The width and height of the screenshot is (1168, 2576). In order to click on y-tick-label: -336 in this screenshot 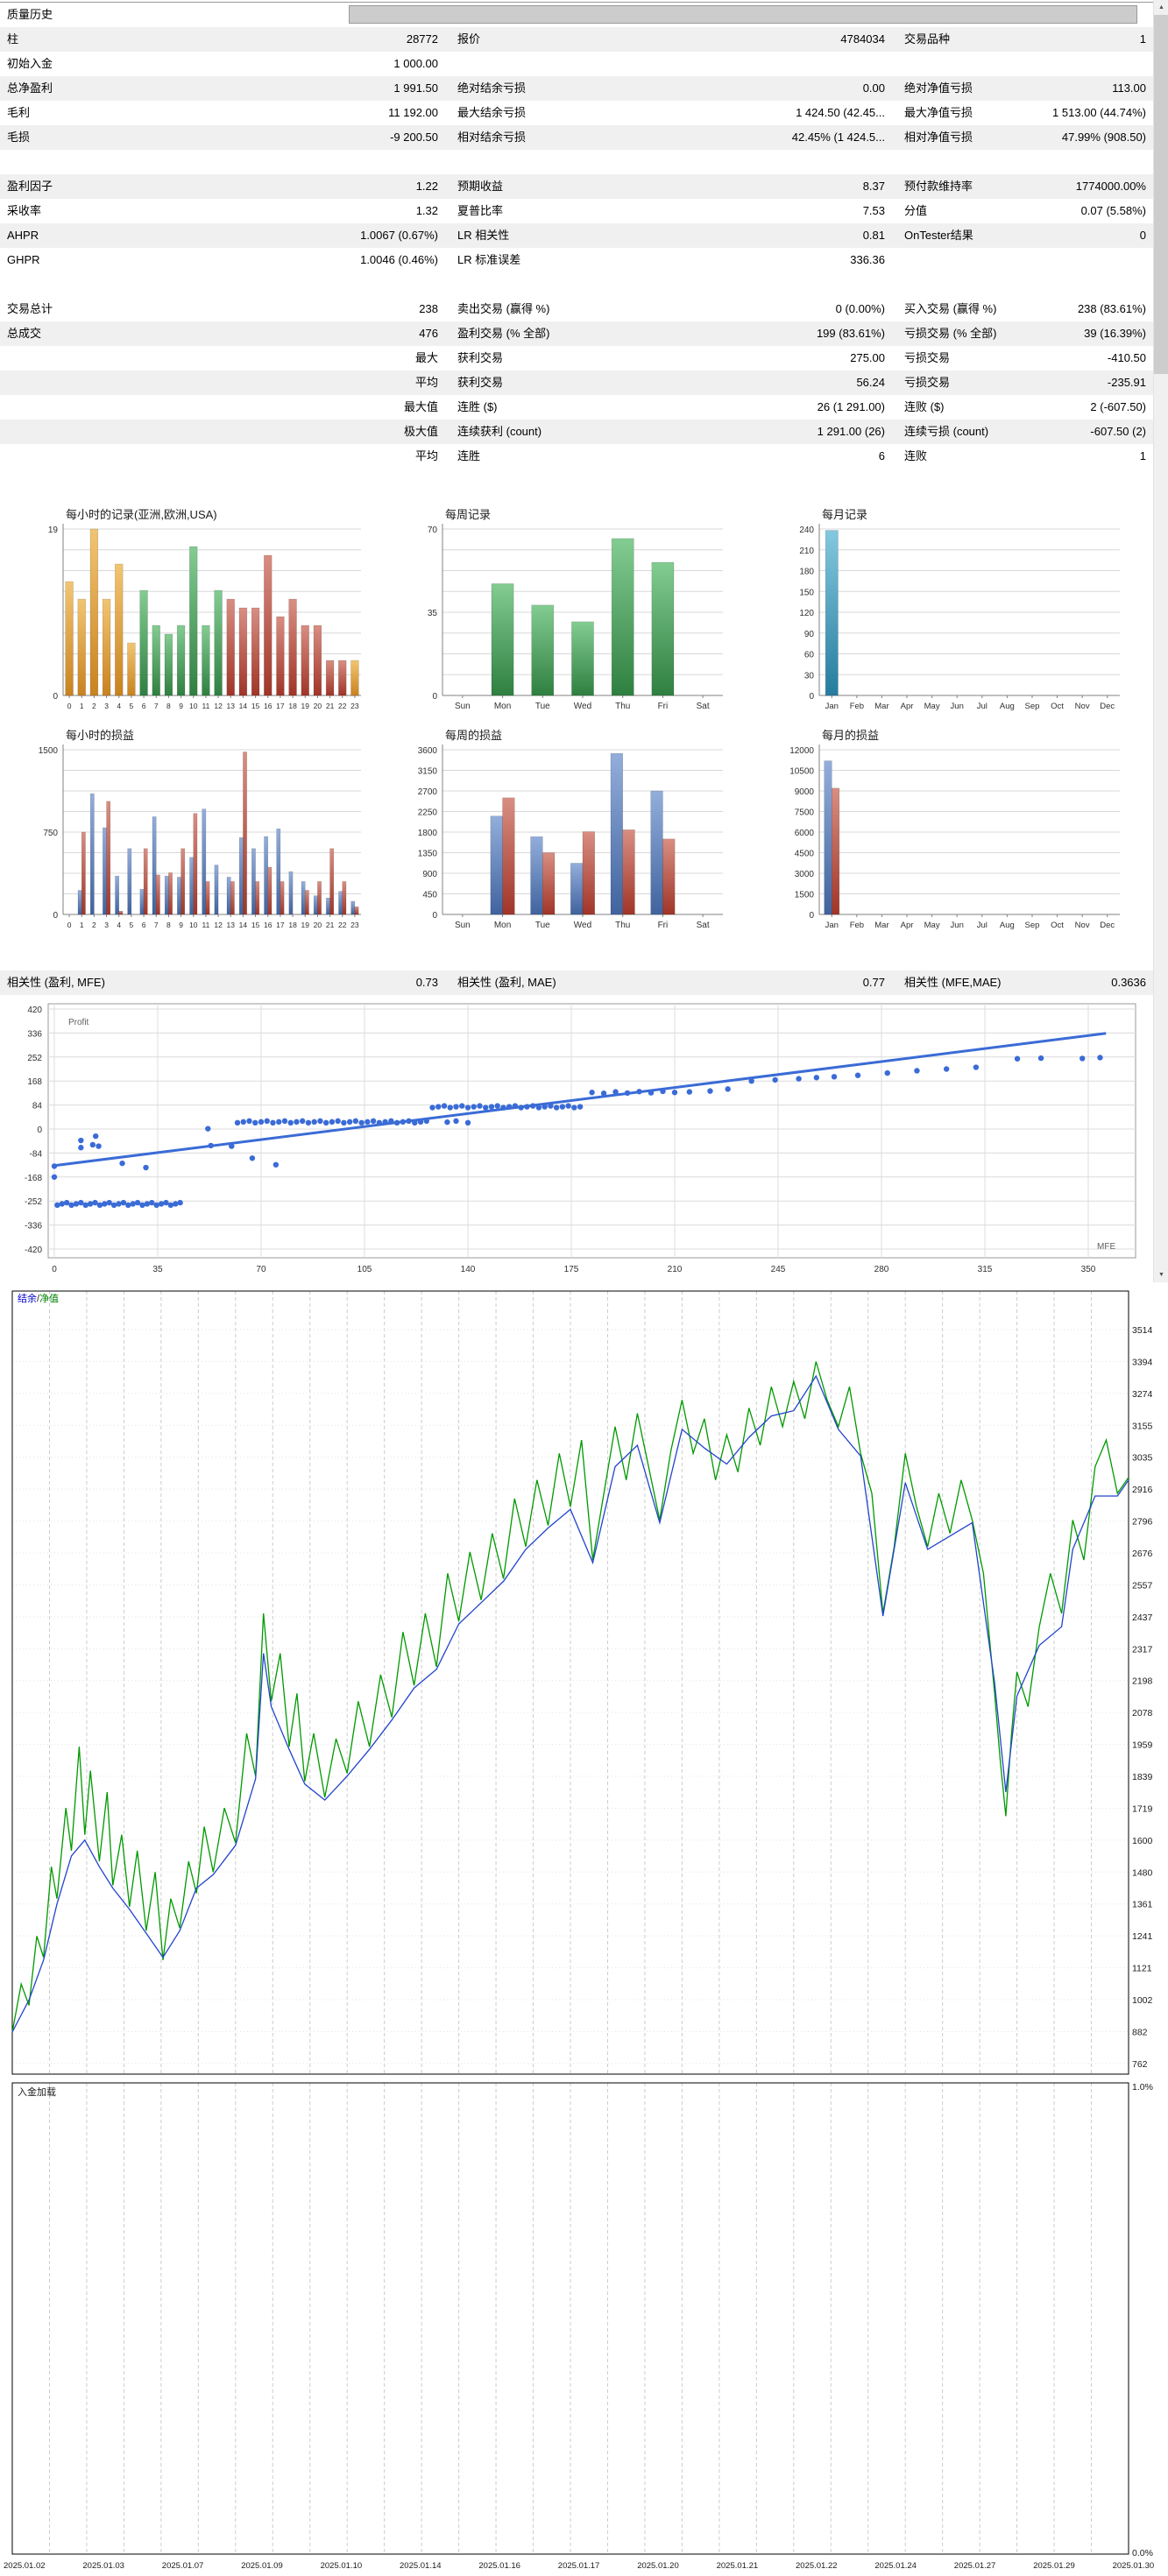, I will do `click(33, 1227)`.